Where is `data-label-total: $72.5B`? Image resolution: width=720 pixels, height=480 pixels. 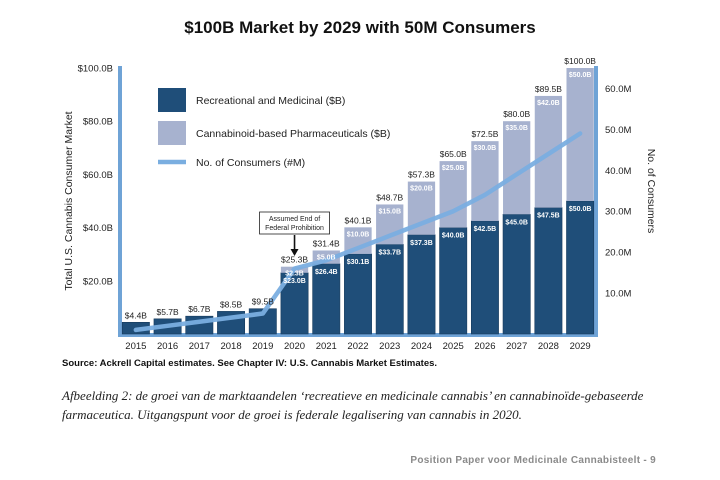 data-label-total: $72.5B is located at coordinates (484, 134).